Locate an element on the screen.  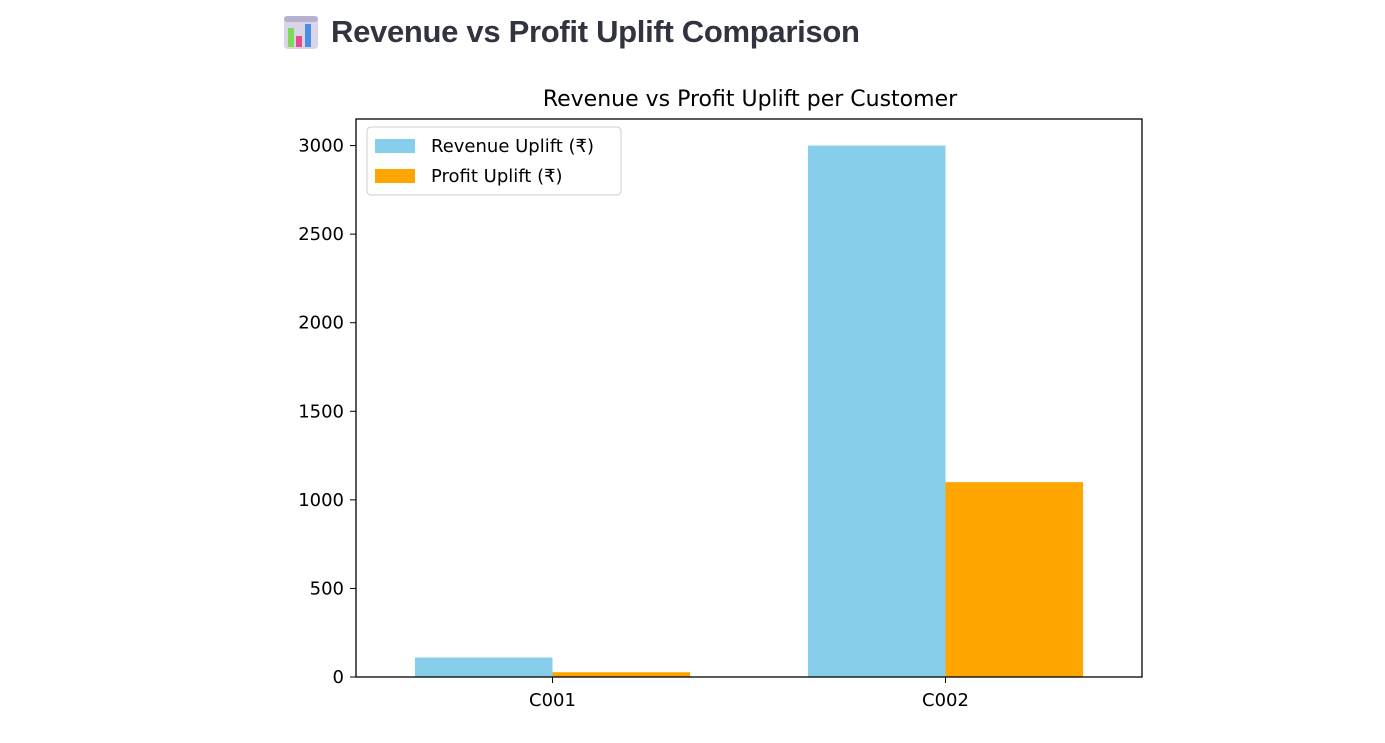
y-tick-label: 2000 is located at coordinates (321, 323).